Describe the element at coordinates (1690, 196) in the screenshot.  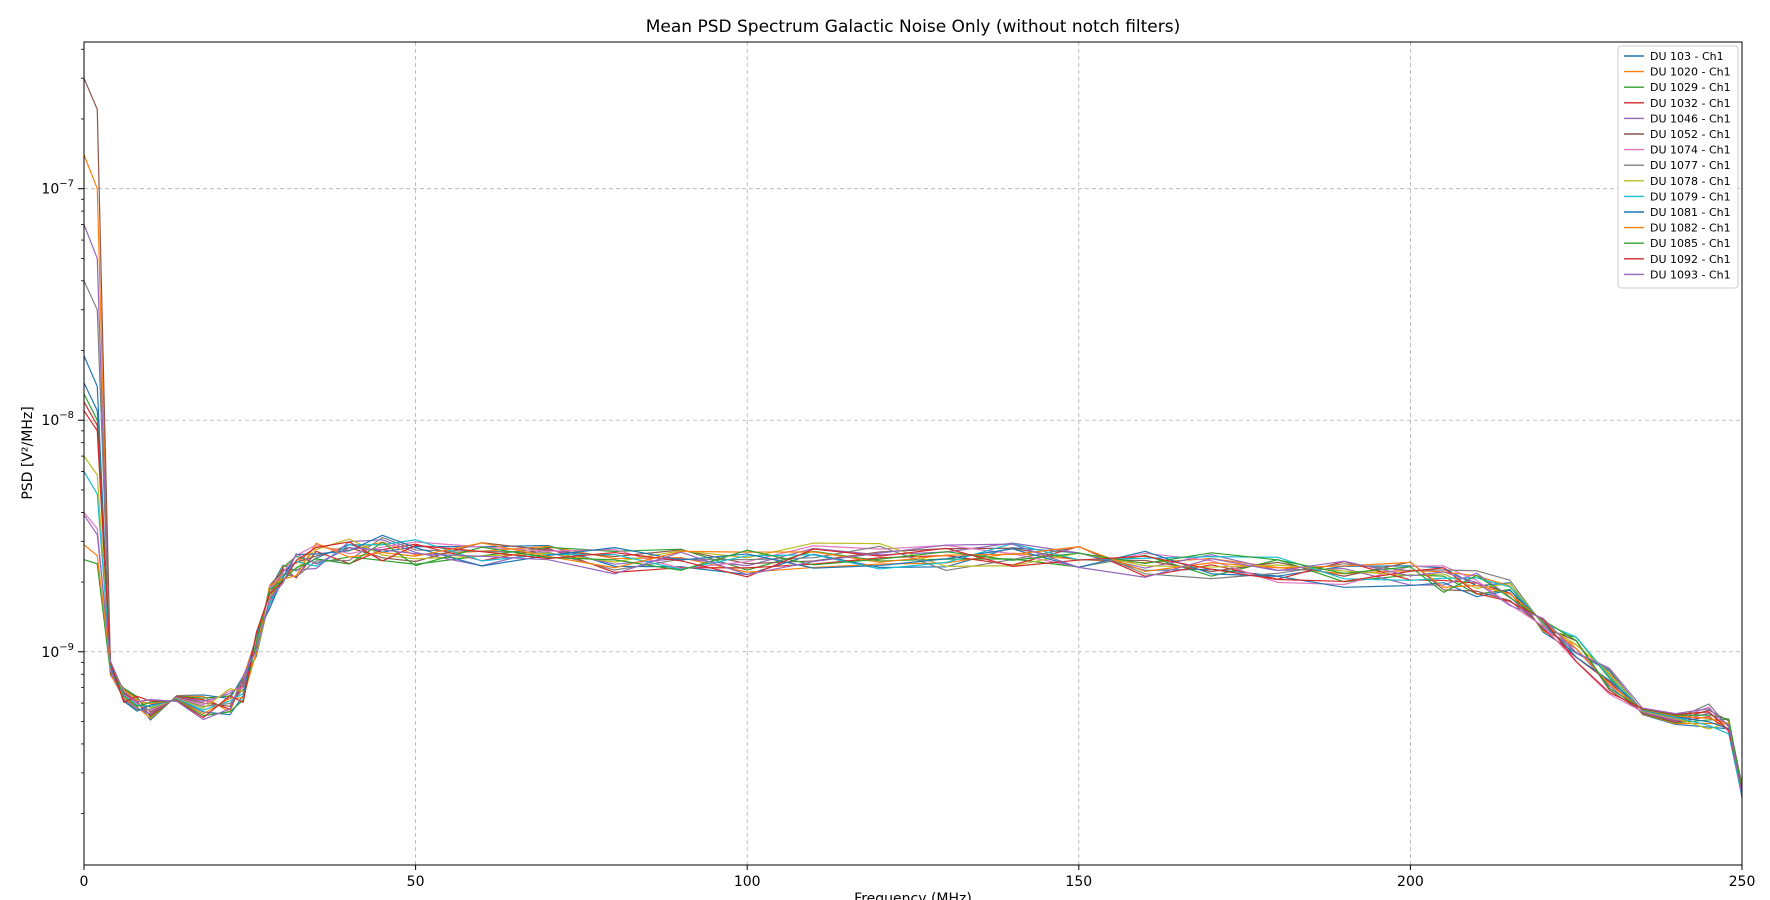
I see `legend-label: DU 1079 - Ch1` at that location.